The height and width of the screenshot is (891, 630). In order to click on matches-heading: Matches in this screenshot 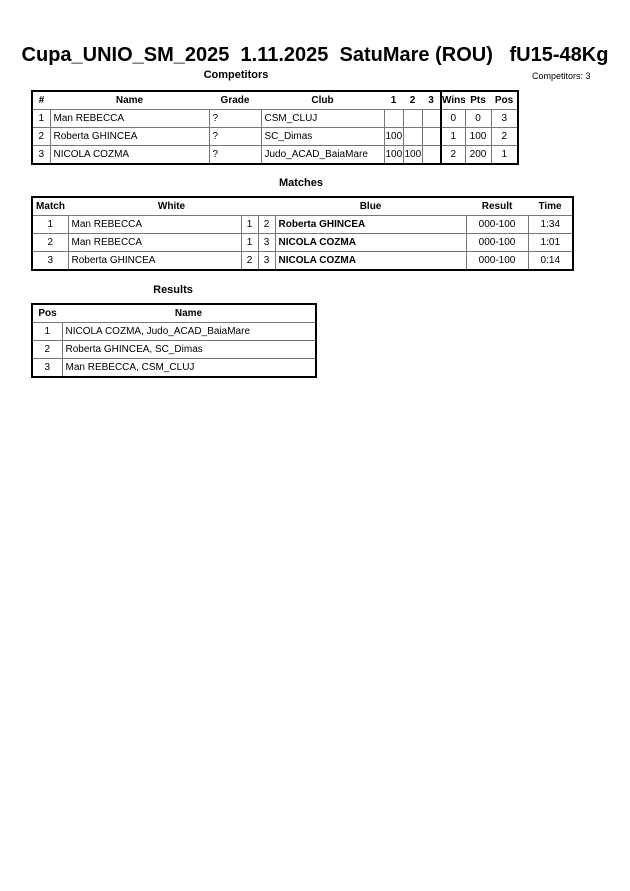, I will do `click(301, 183)`.